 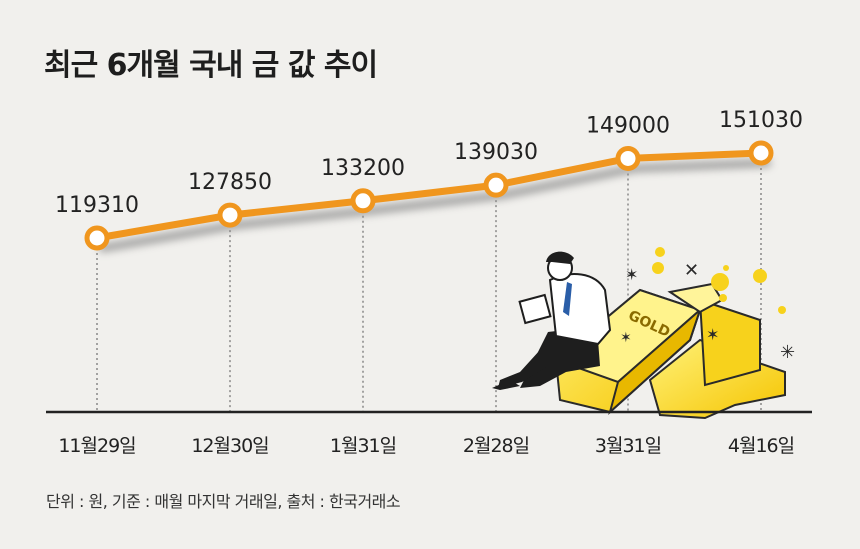 What do you see at coordinates (229, 446) in the screenshot?
I see `x-tick-label: 12월30일` at bounding box center [229, 446].